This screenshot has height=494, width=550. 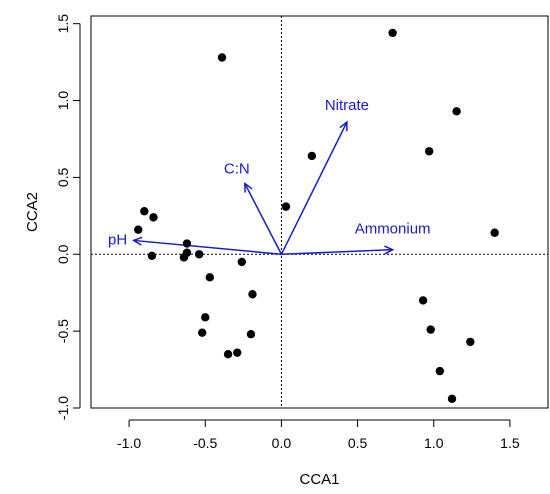 What do you see at coordinates (393, 229) in the screenshot?
I see `vector-label: Ammonium` at bounding box center [393, 229].